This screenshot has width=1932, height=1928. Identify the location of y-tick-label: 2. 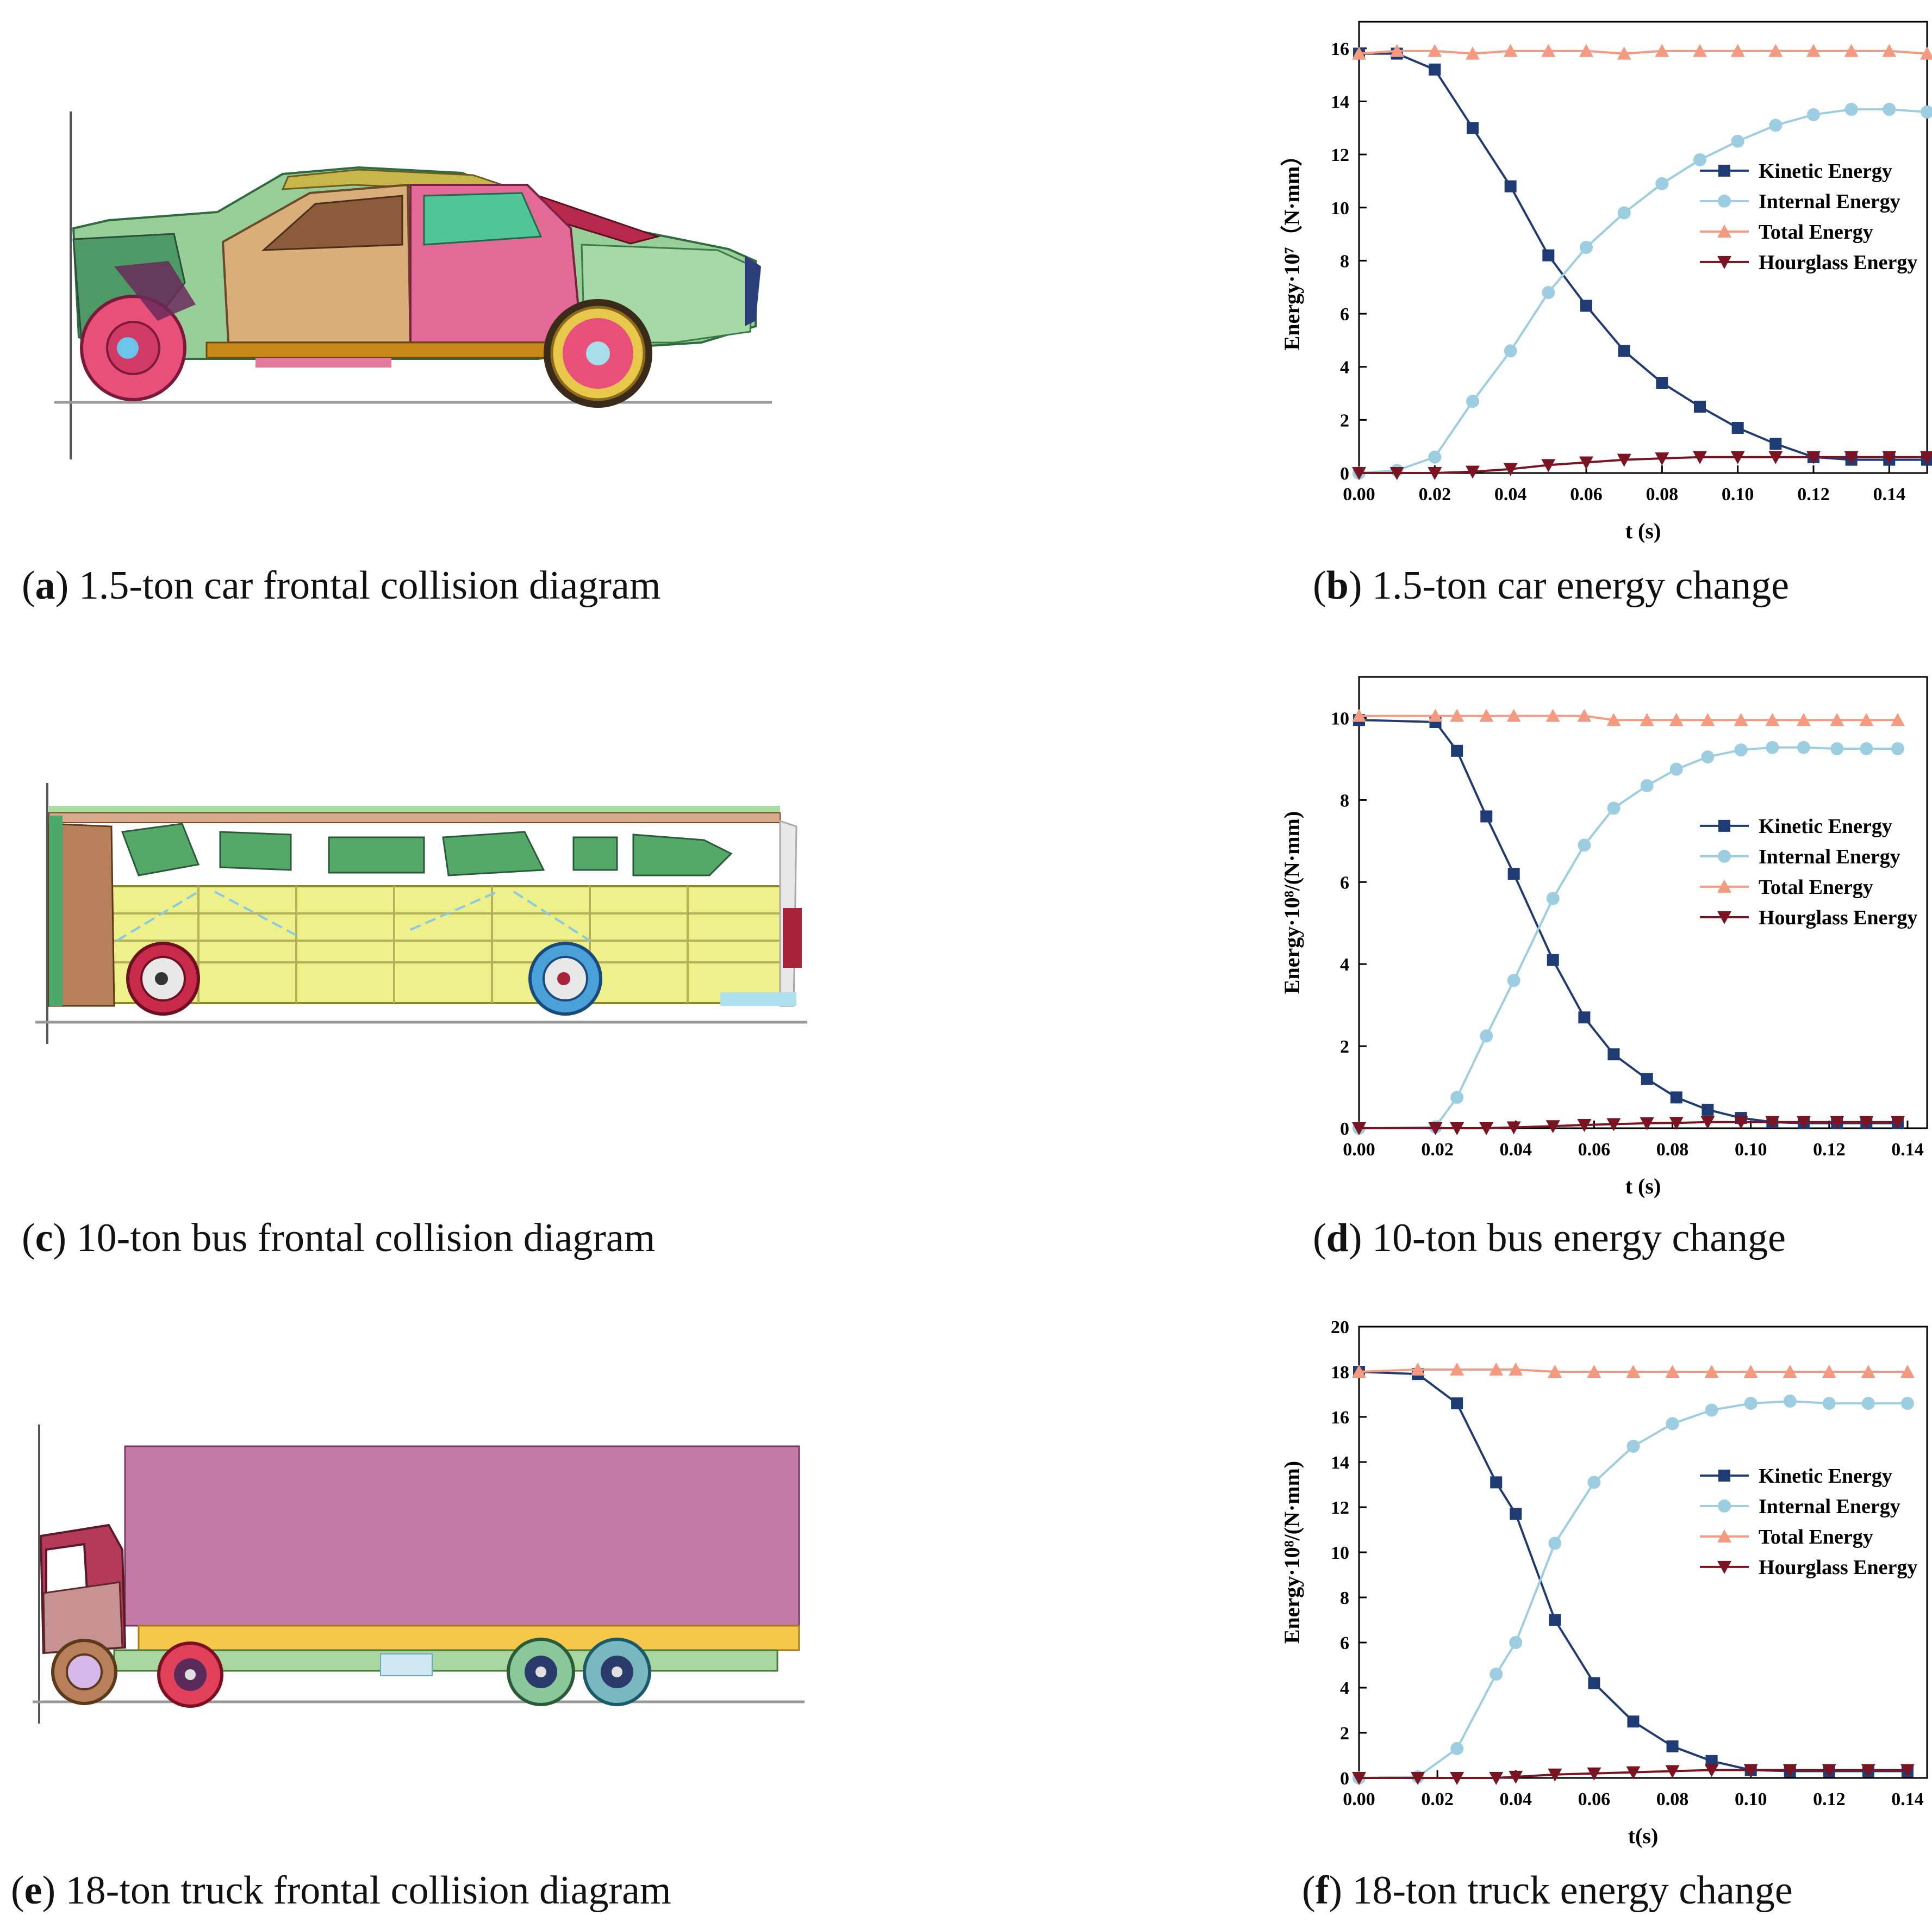
(1344, 1734).